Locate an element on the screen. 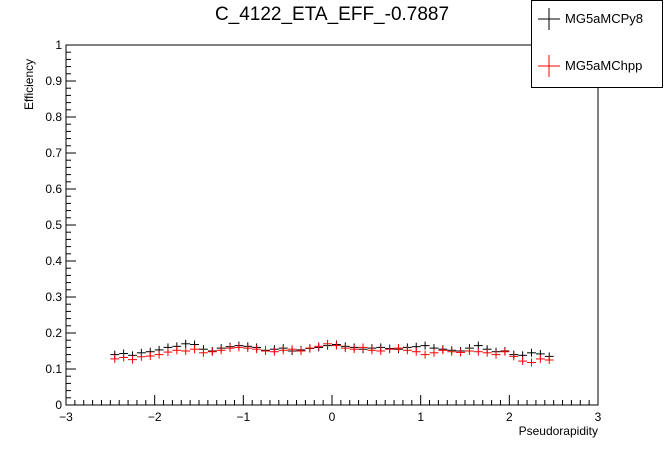 Image resolution: width=664 pixels, height=450 pixels. x-tick-label: 1 is located at coordinates (420, 417).